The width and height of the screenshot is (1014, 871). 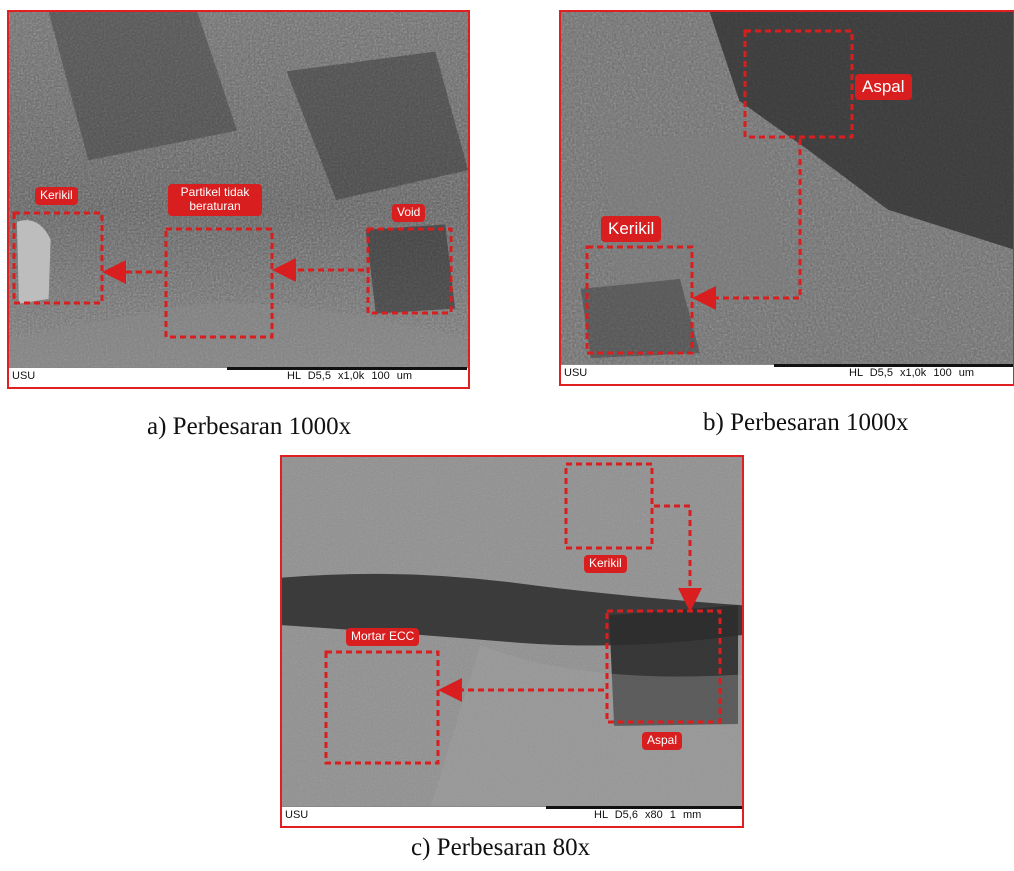 What do you see at coordinates (238, 377) in the screenshot?
I see `info-bar-a: USU HL D5,5 x1,0k 100 um` at bounding box center [238, 377].